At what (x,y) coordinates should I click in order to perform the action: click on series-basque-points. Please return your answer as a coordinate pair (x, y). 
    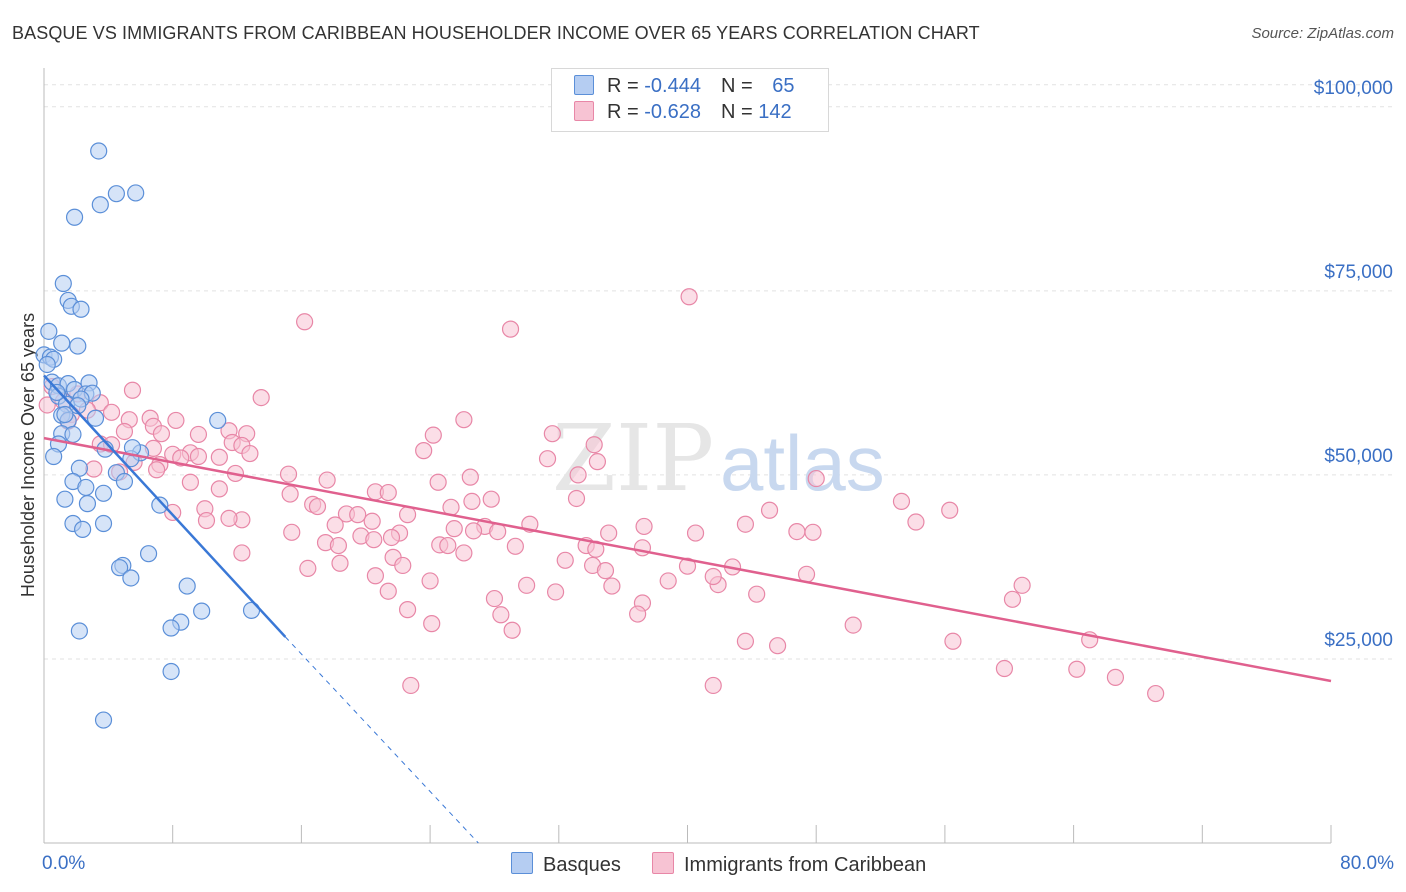
    Looking at the image, I should click on (148, 435).